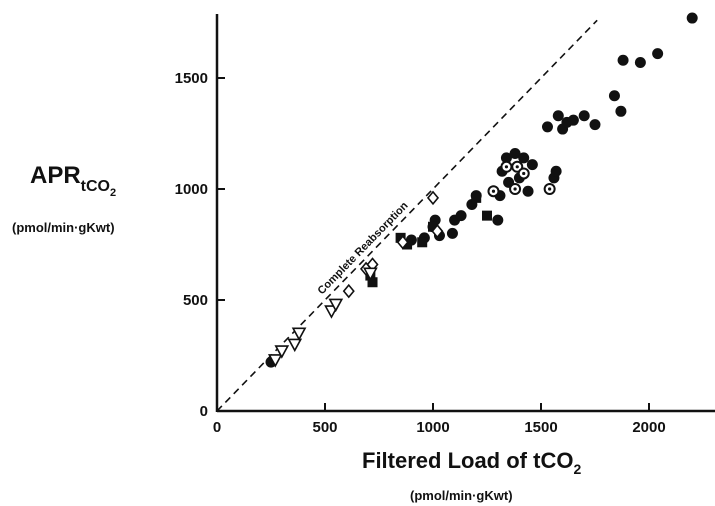 The height and width of the screenshot is (506, 715). What do you see at coordinates (648, 427) in the screenshot?
I see `x-tick-label: 2000` at bounding box center [648, 427].